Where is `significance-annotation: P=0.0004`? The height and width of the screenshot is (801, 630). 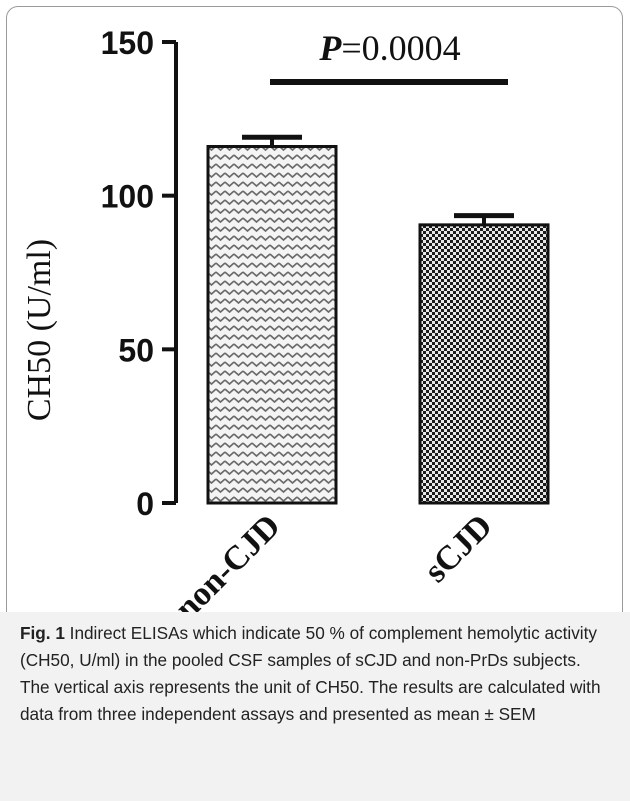
significance-annotation: P=0.0004 is located at coordinates (389, 56).